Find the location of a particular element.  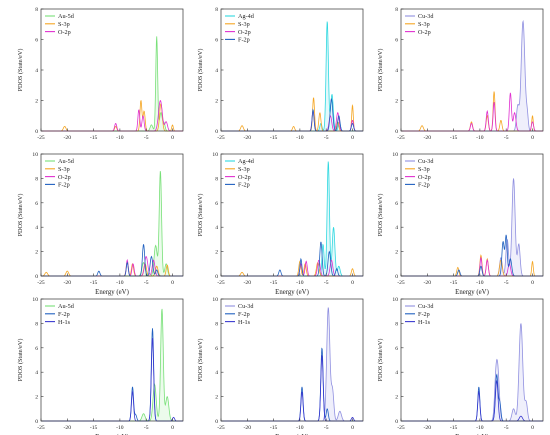

series-line-s-3p is located at coordinates (292, 268).